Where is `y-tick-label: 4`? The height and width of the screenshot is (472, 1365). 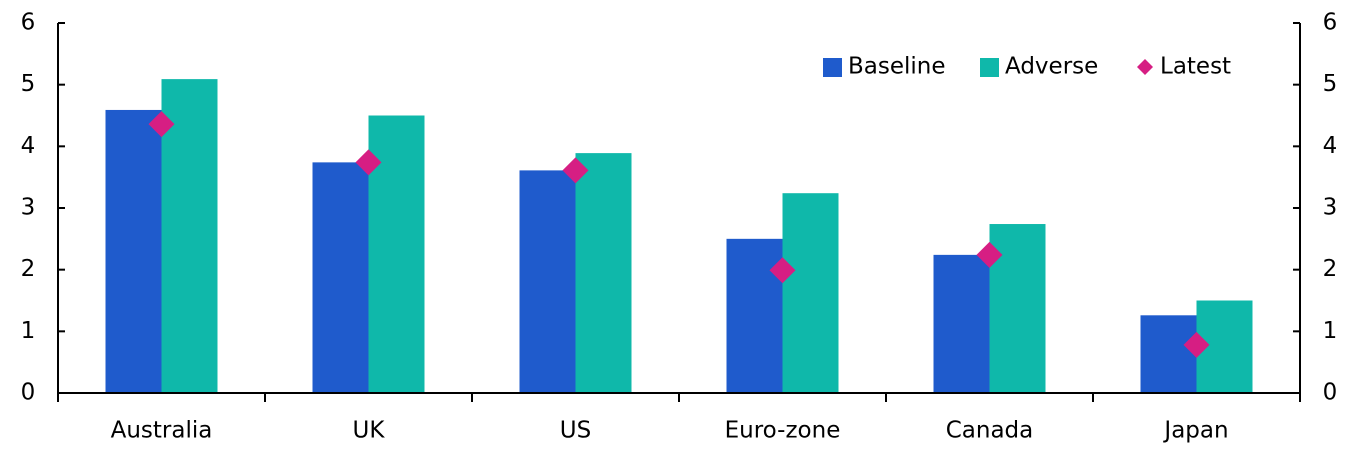
y-tick-label: 4 is located at coordinates (28, 146).